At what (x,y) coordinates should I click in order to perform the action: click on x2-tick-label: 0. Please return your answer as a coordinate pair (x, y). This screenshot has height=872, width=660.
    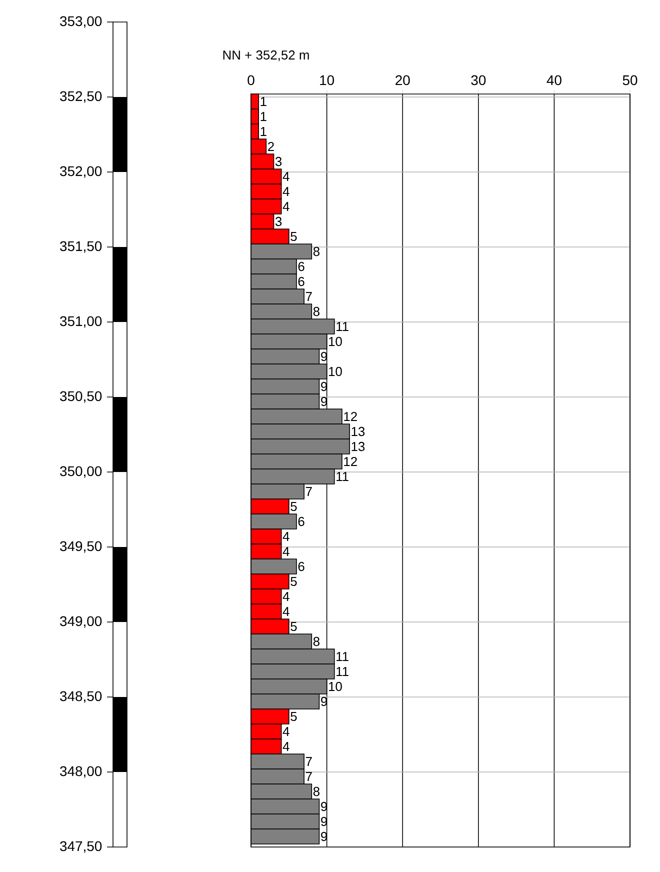
    Looking at the image, I should click on (251, 80).